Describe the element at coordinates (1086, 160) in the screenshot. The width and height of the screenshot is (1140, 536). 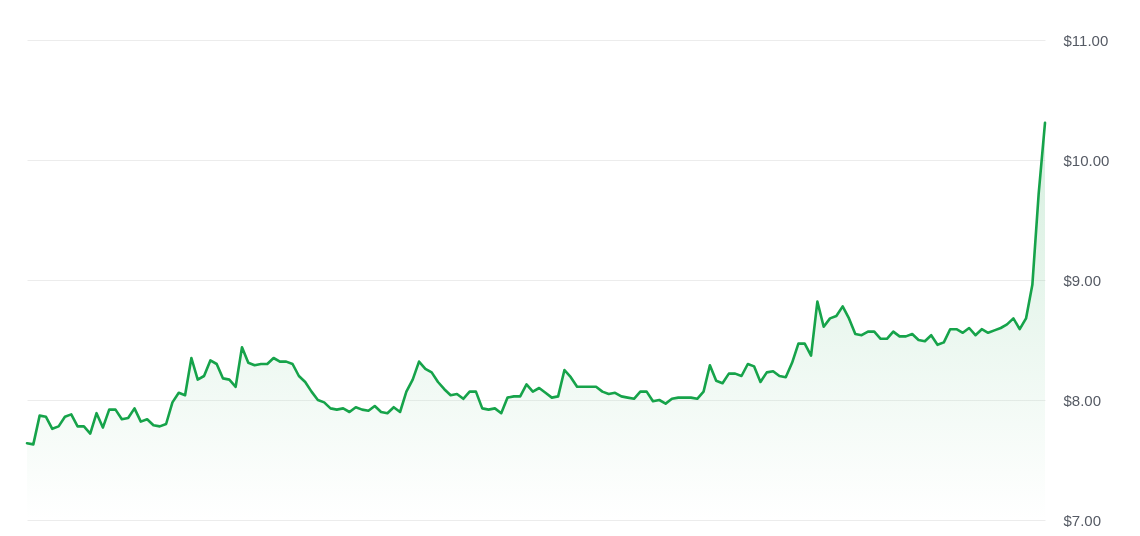
I see `y-tick-label: $10.00` at that location.